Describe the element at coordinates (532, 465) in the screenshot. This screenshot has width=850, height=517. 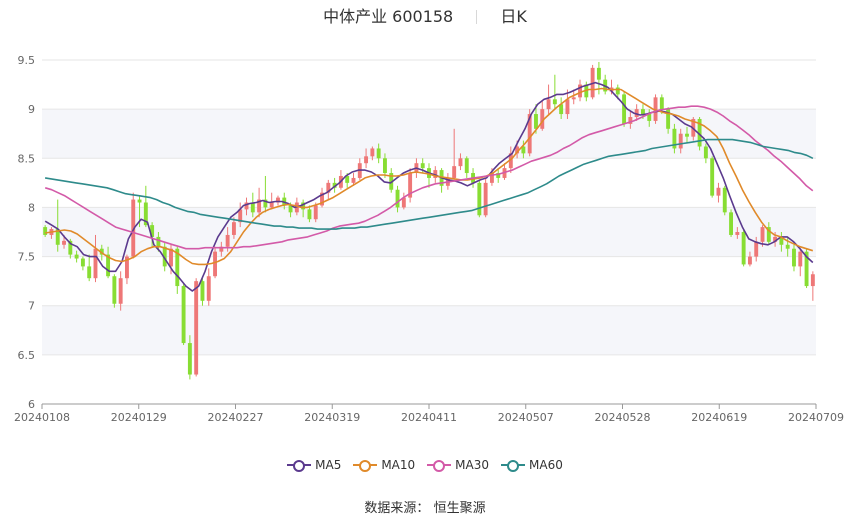
I see `legend-item-ma60: MA60` at that location.